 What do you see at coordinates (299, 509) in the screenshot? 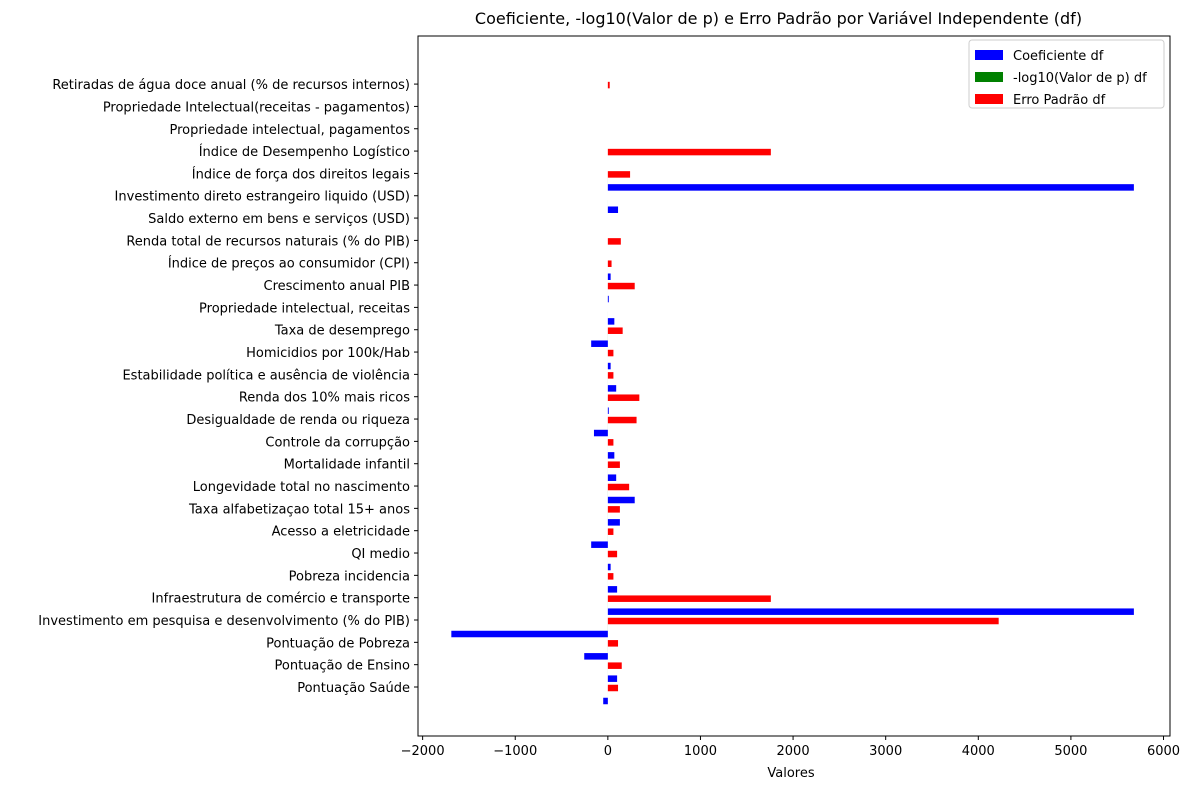
I see `y-tick-label: Taxa alfabetizaçao total 15+ anos` at bounding box center [299, 509].